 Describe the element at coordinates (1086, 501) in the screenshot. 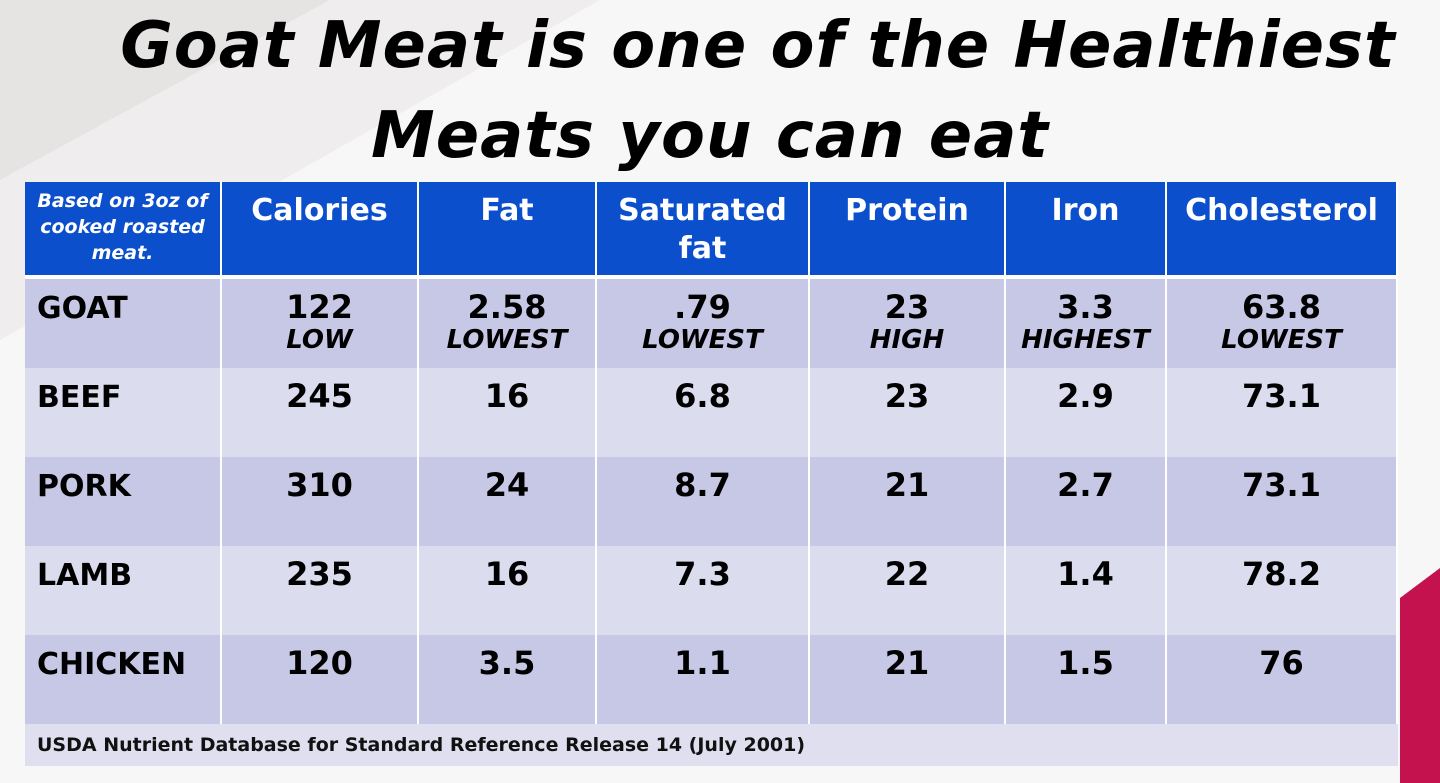

I see `cell-iron: 2.7` at that location.